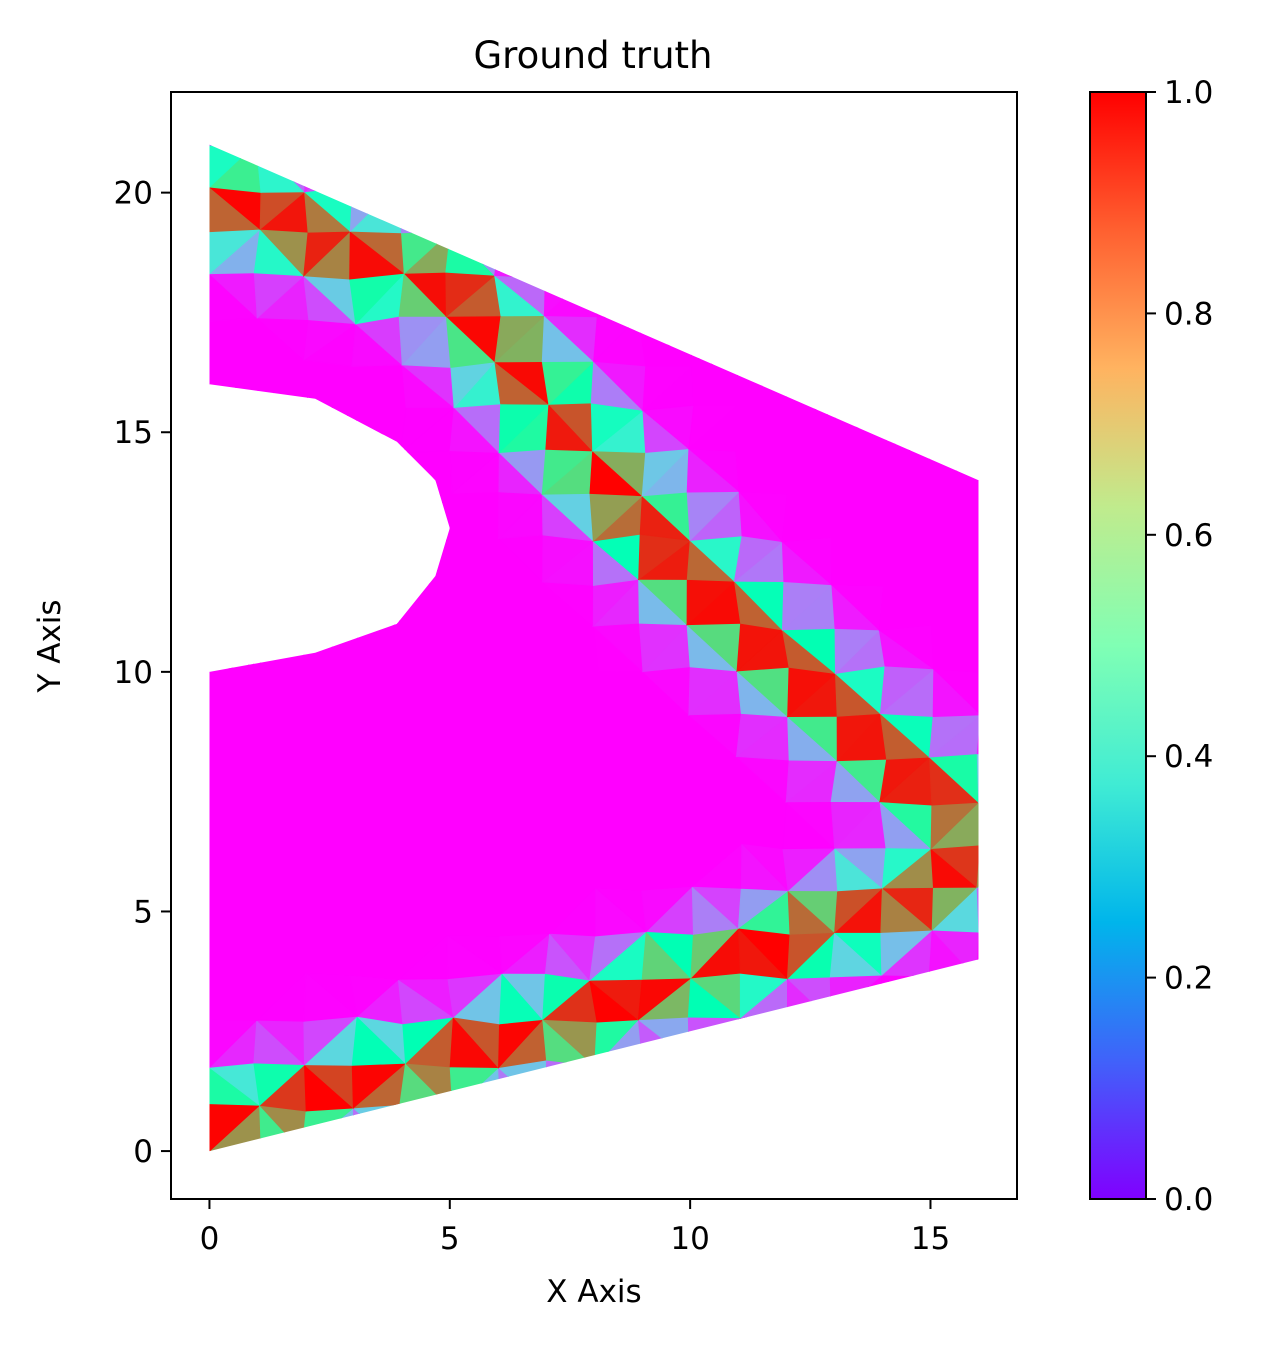 This screenshot has height=1365, width=1271. What do you see at coordinates (450, 1239) in the screenshot?
I see `x-tick-label: 5` at bounding box center [450, 1239].